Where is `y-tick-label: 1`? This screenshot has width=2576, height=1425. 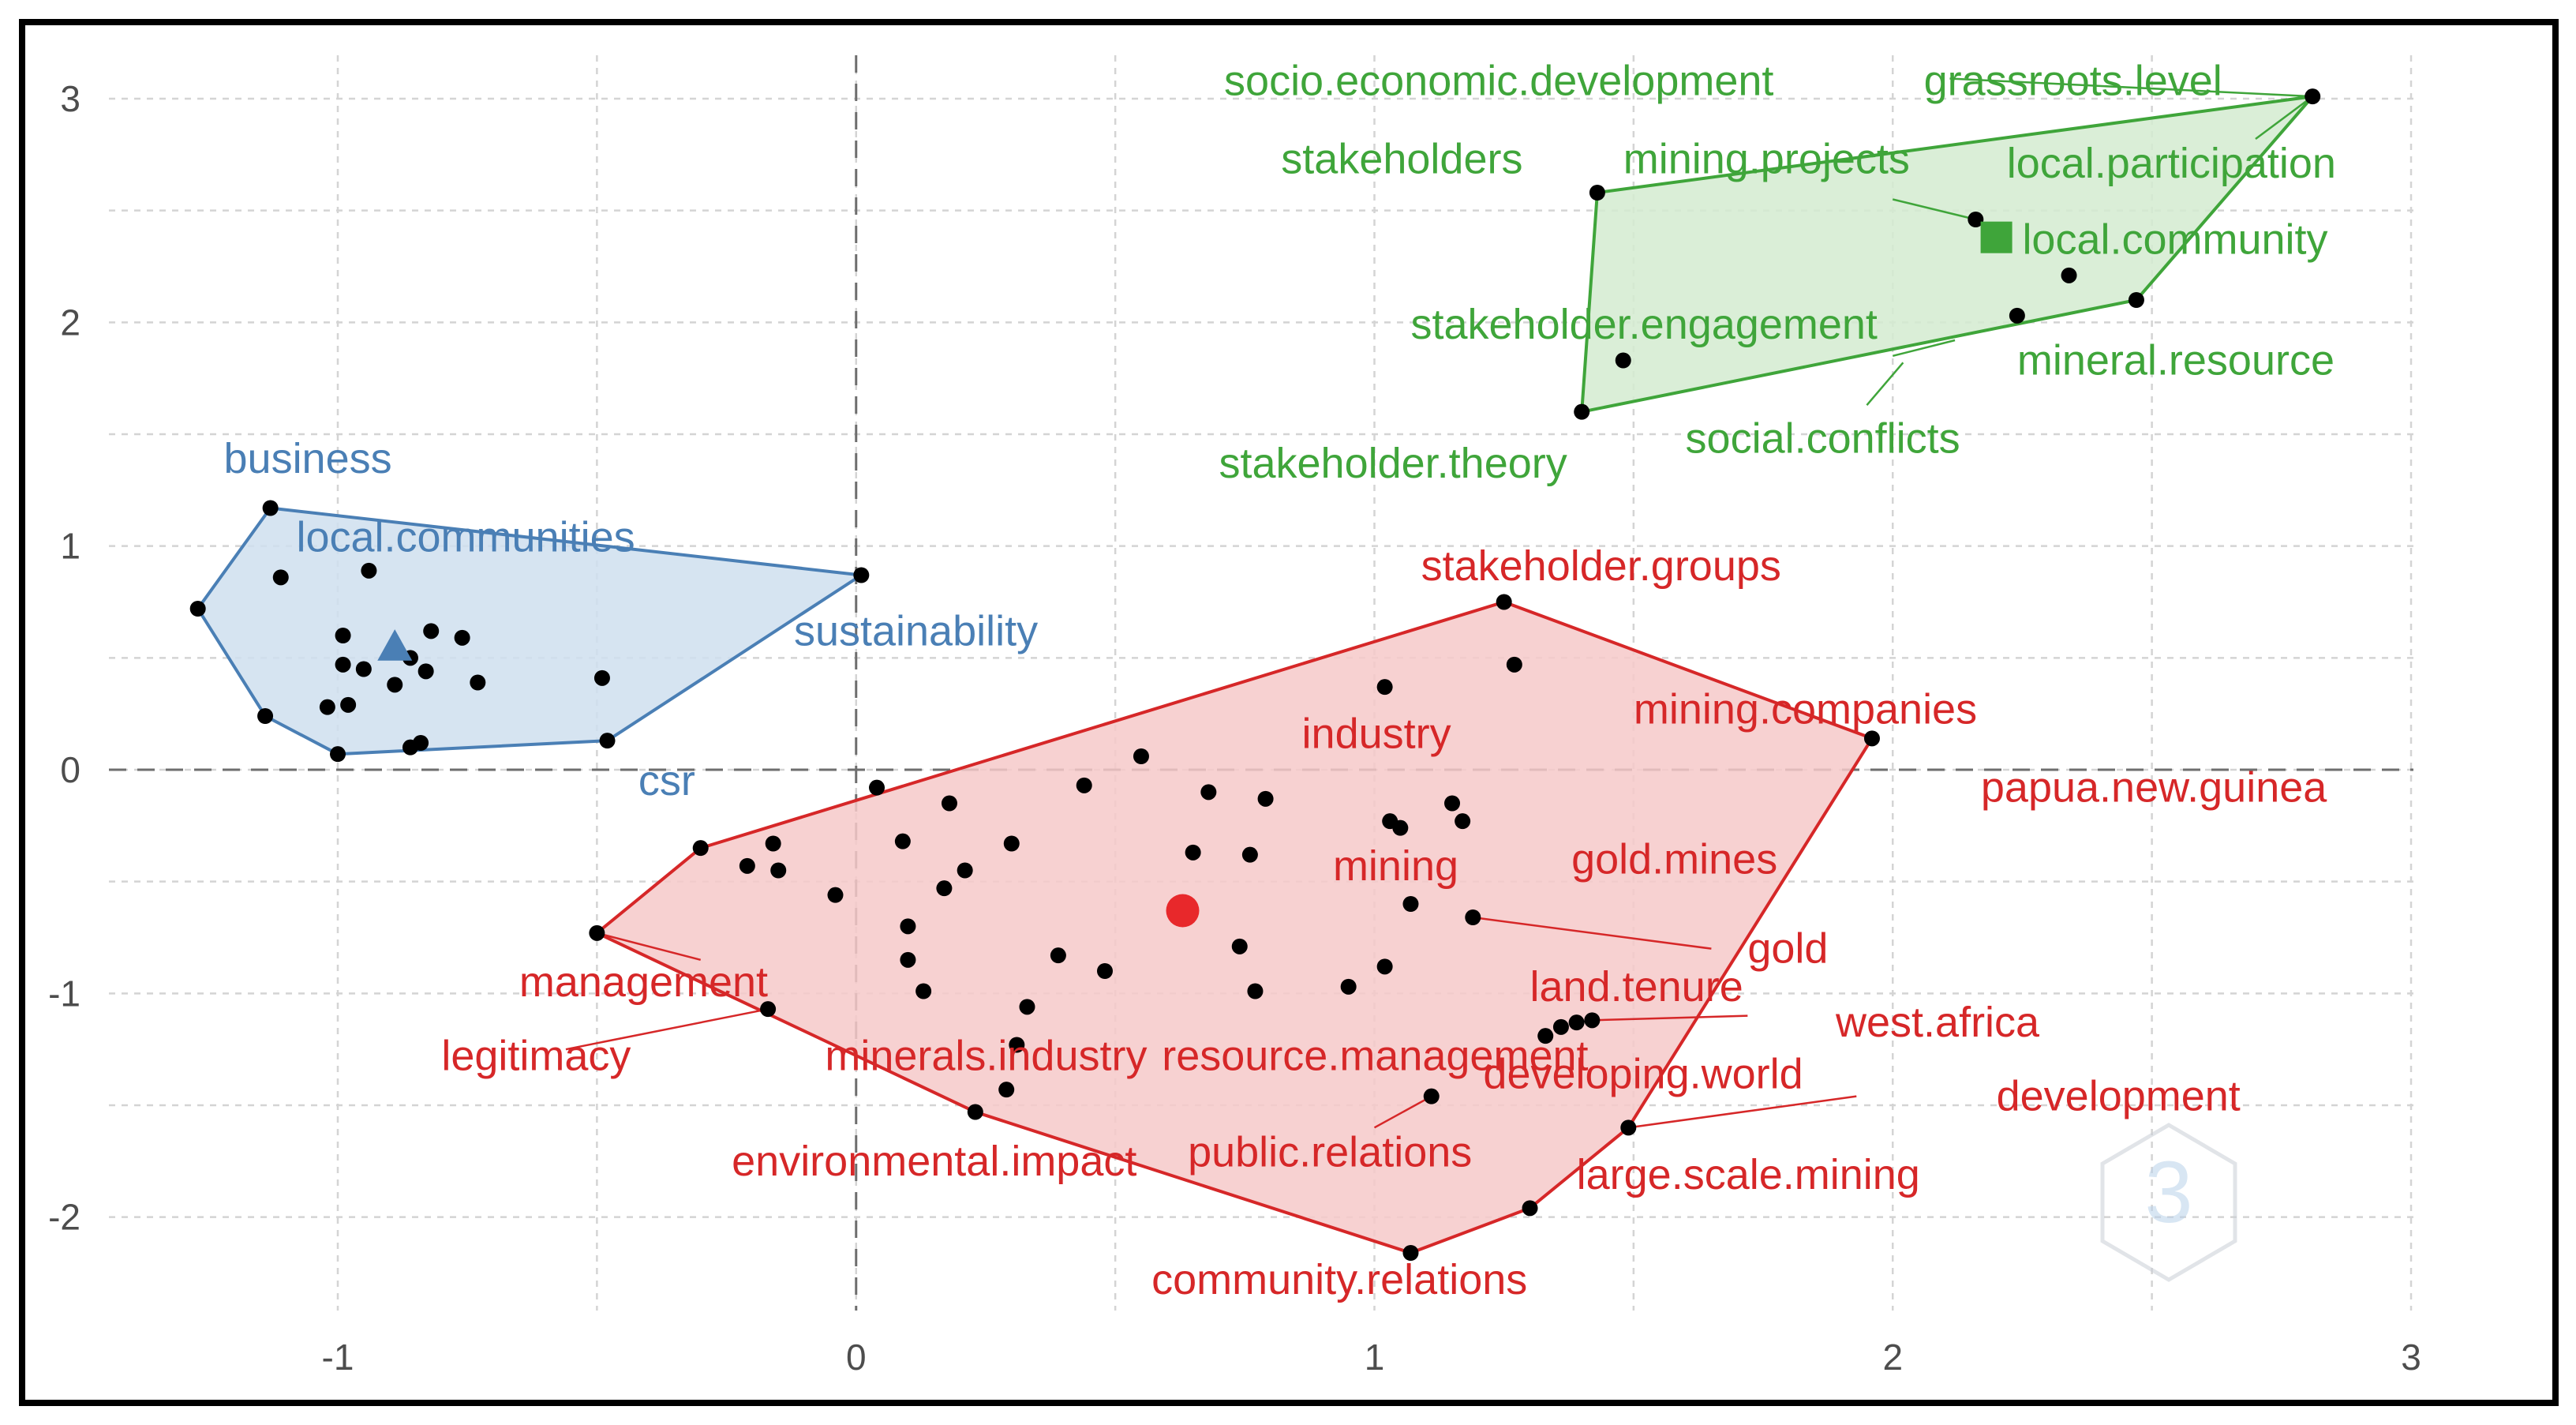 y-tick-label: 1 is located at coordinates (70, 546).